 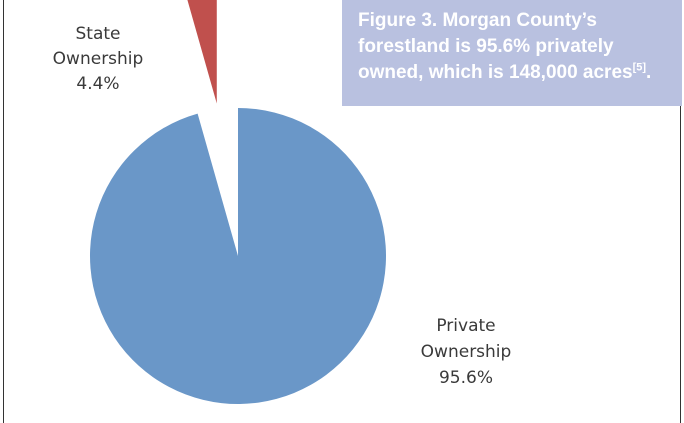 I want to click on state-label-line2: Ownership, so click(x=98, y=59).